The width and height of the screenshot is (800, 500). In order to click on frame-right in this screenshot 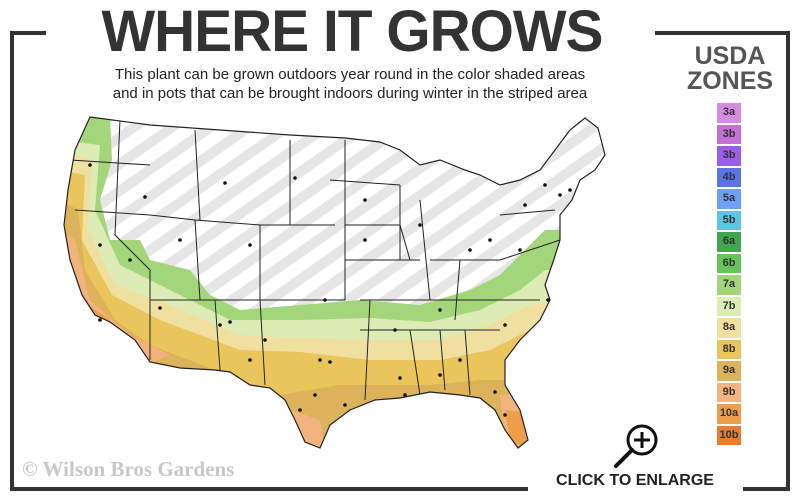, I will do `click(788, 261)`.